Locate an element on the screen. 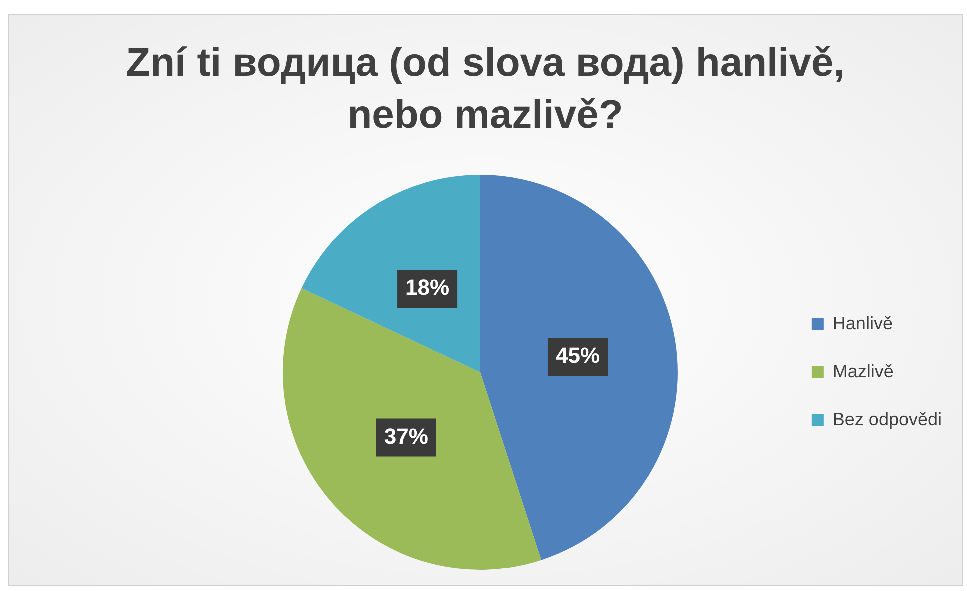 The width and height of the screenshot is (967, 591). legend-label: Hanlivě is located at coordinates (862, 323).